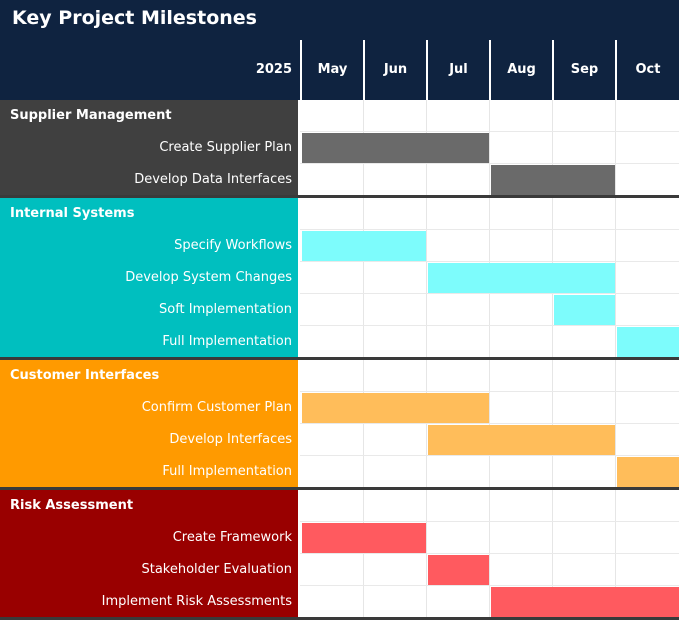 This screenshot has height=620, width=679. I want to click on task-label: Develop System Changes, so click(208, 277).